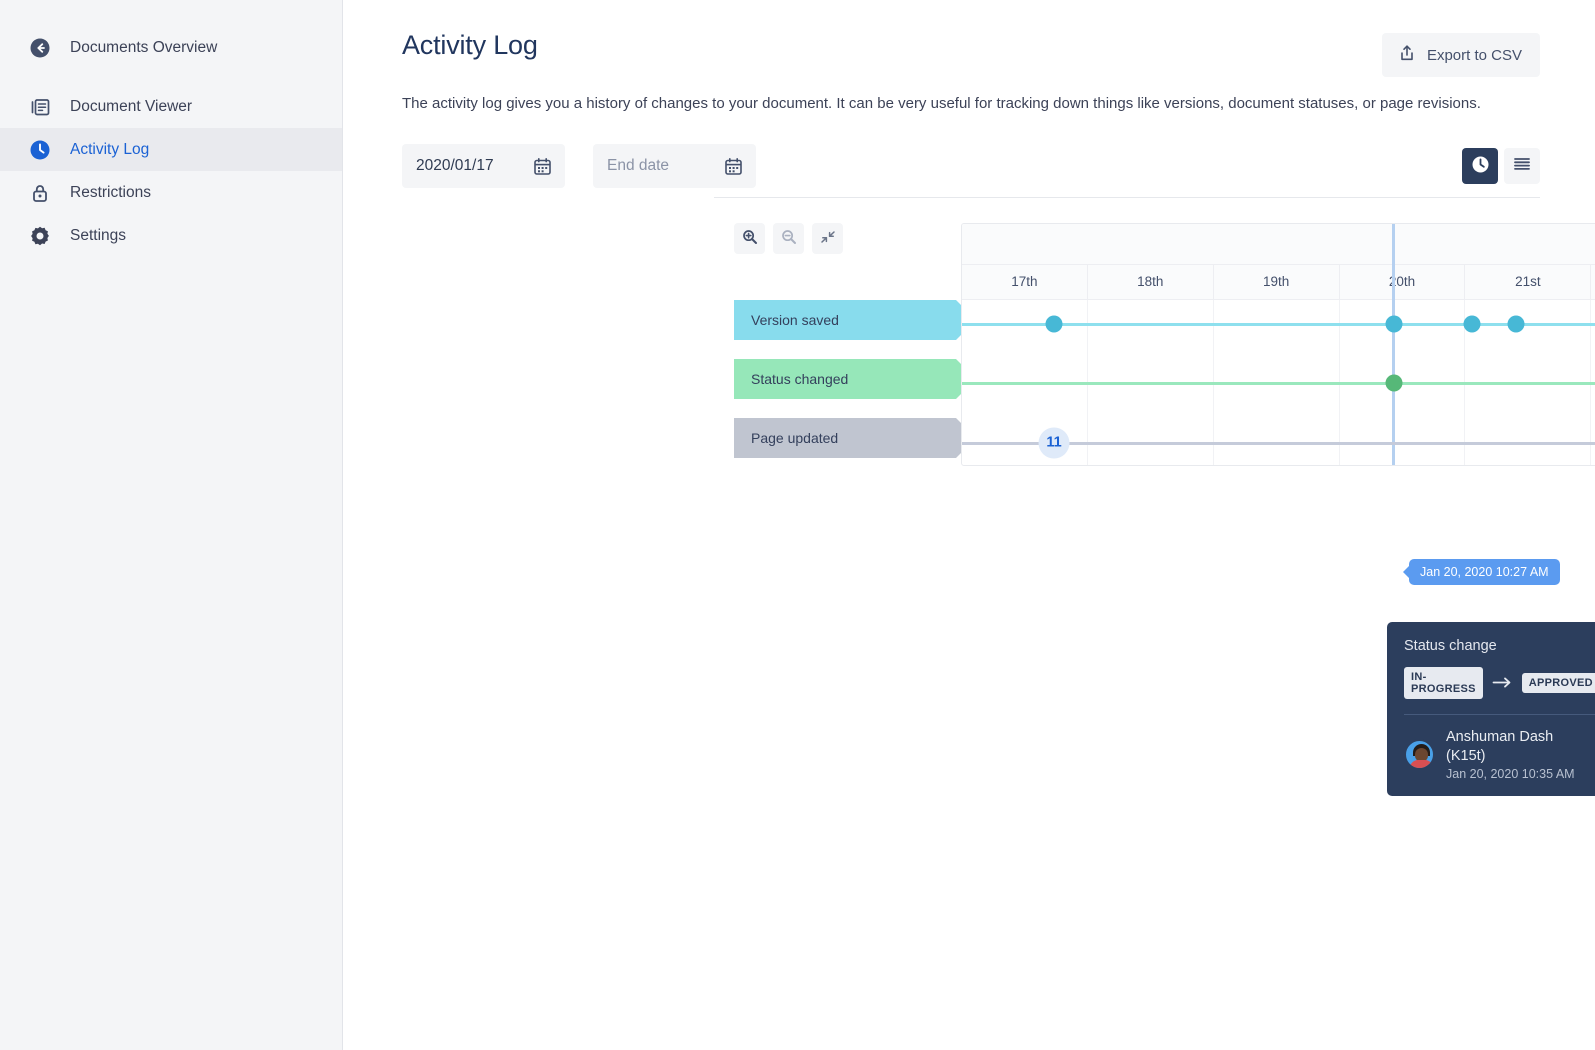  I want to click on timeline-view-button, so click(1480, 165).